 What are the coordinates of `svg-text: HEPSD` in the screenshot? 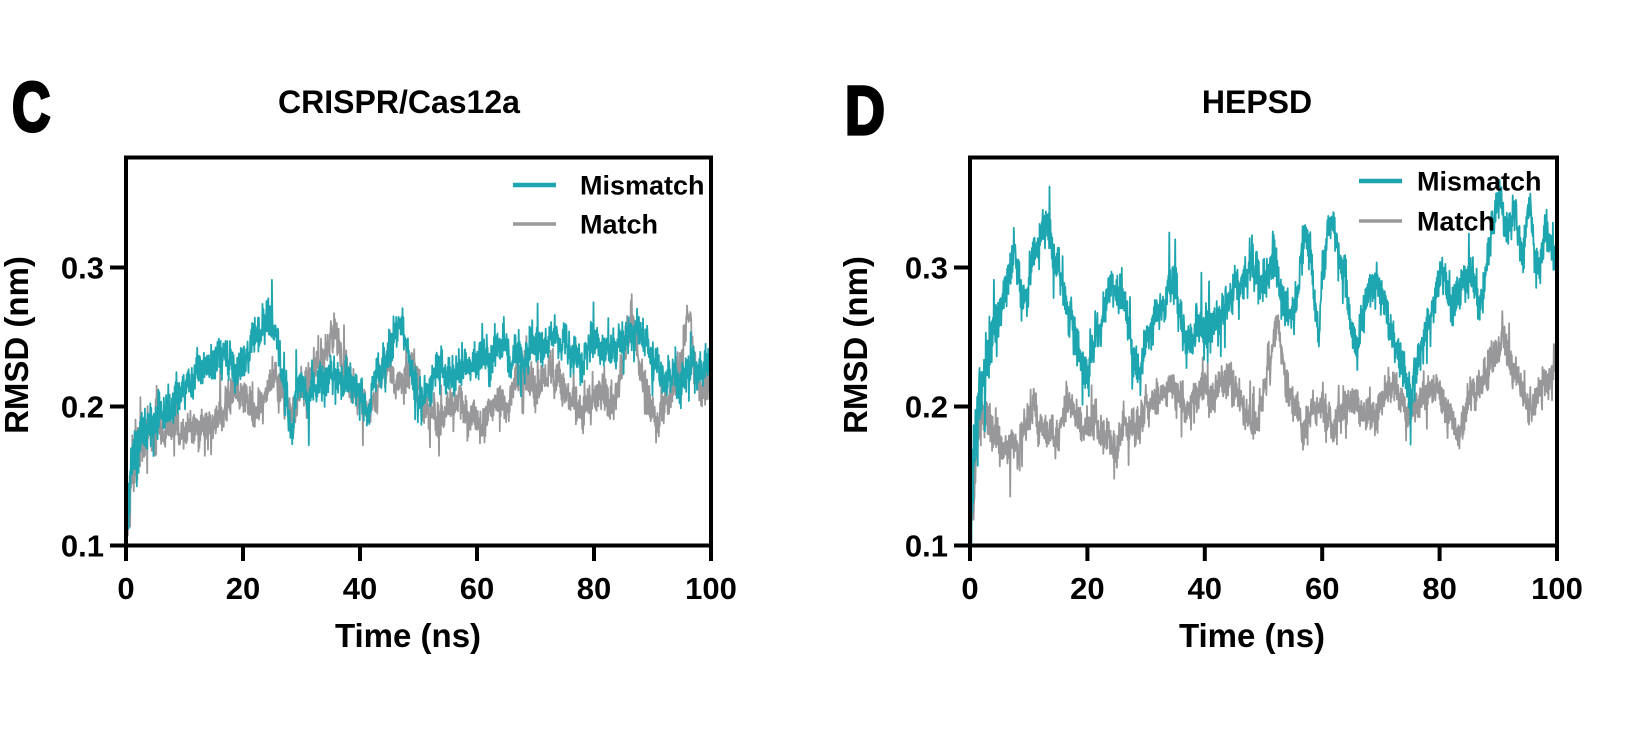 It's located at (1257, 102).